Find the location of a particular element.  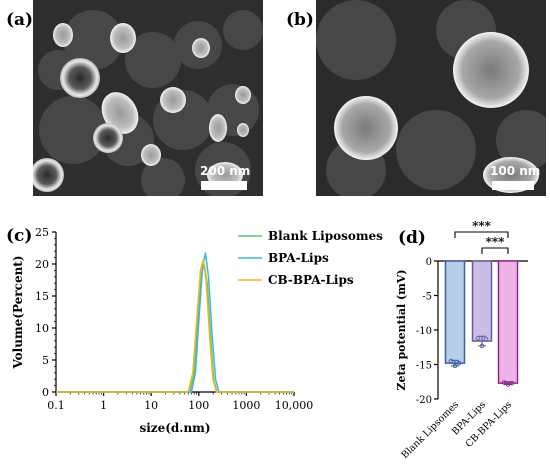

y-tick-label: 10 is located at coordinates (42, 328).